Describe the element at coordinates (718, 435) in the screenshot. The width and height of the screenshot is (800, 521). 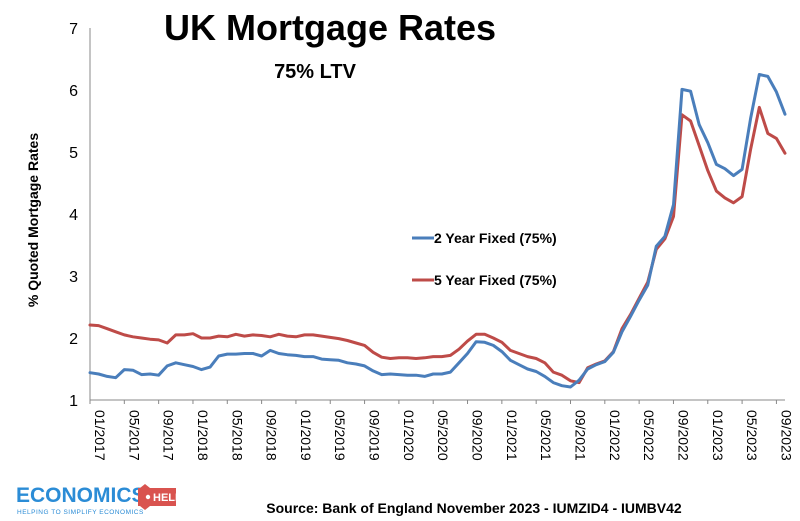
I see `x-tick-label: 01/2023` at that location.